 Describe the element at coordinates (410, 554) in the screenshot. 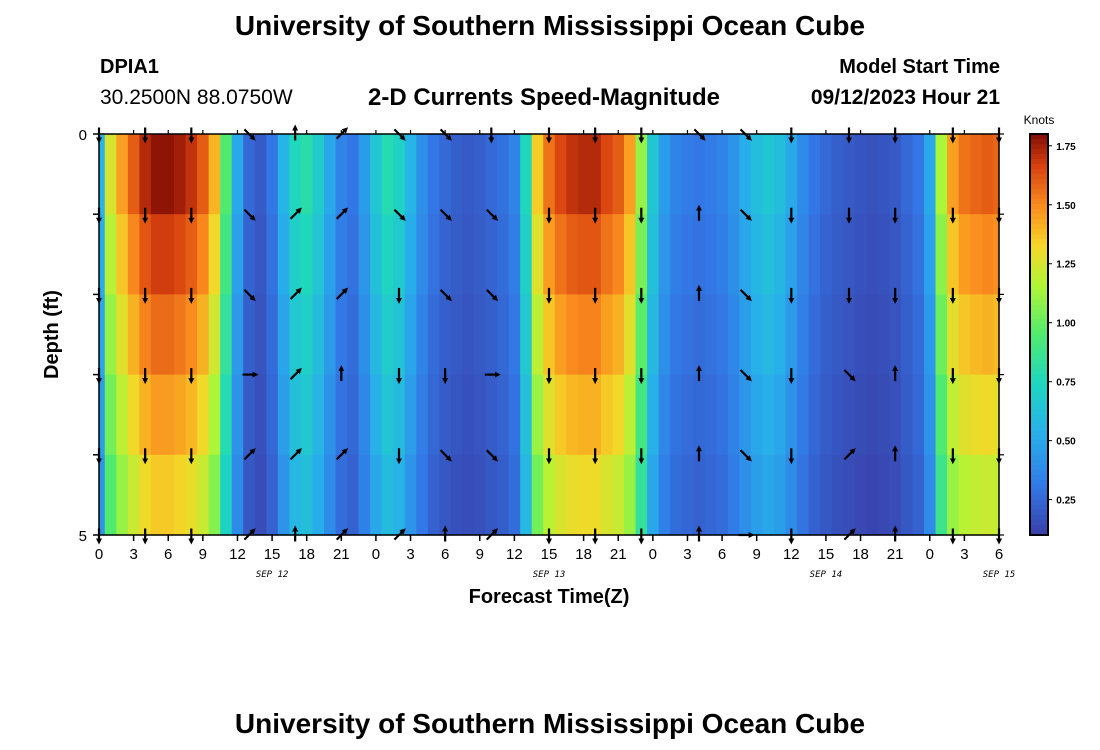

I see `x-tick-label: 3` at that location.